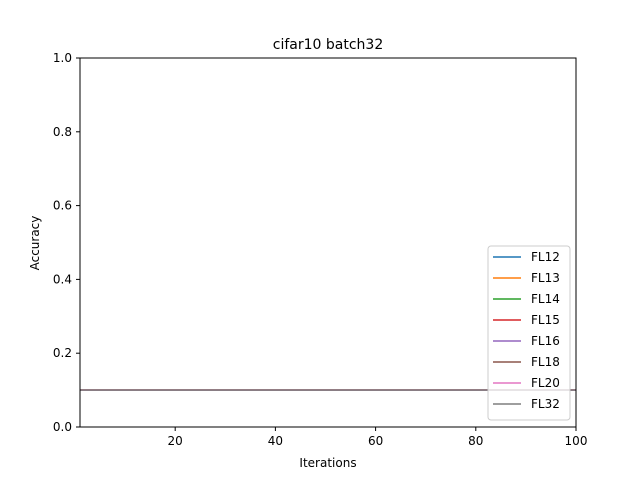 The image size is (640, 480). I want to click on legend-label-fl20: FL20, so click(545, 383).